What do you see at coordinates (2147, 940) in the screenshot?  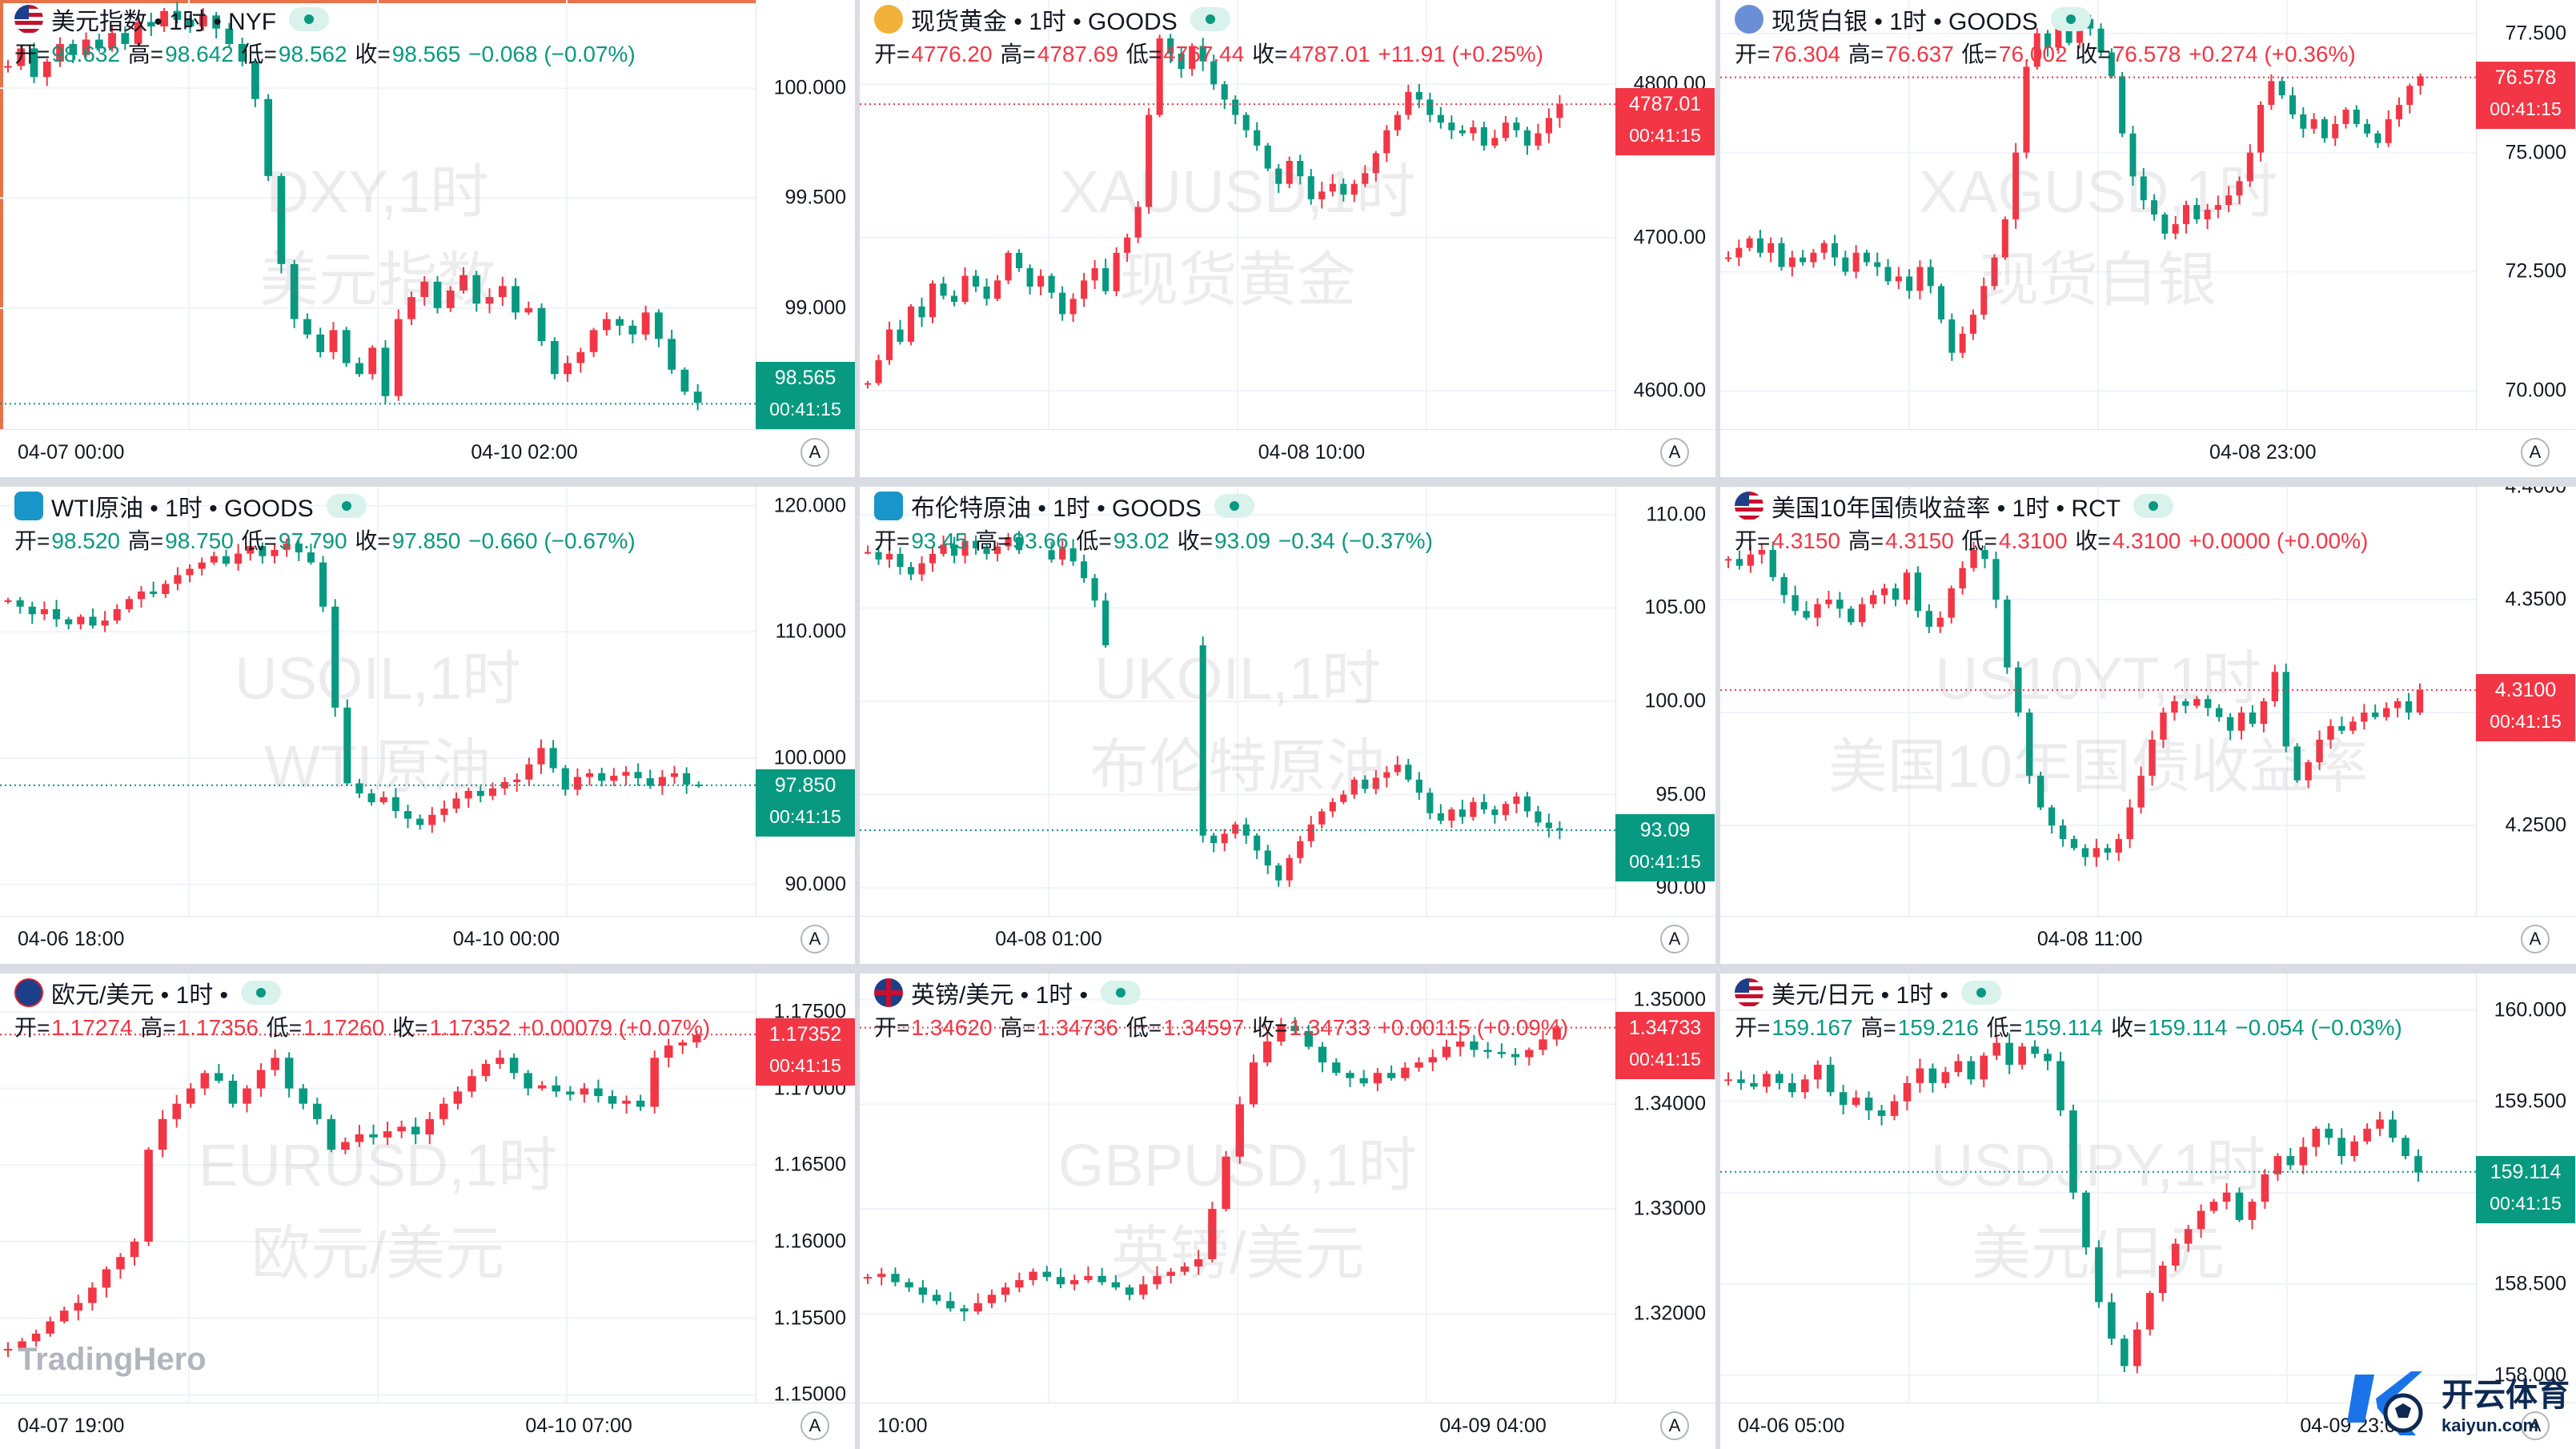 I see `time-axis: 04-08 11:00 A` at bounding box center [2147, 940].